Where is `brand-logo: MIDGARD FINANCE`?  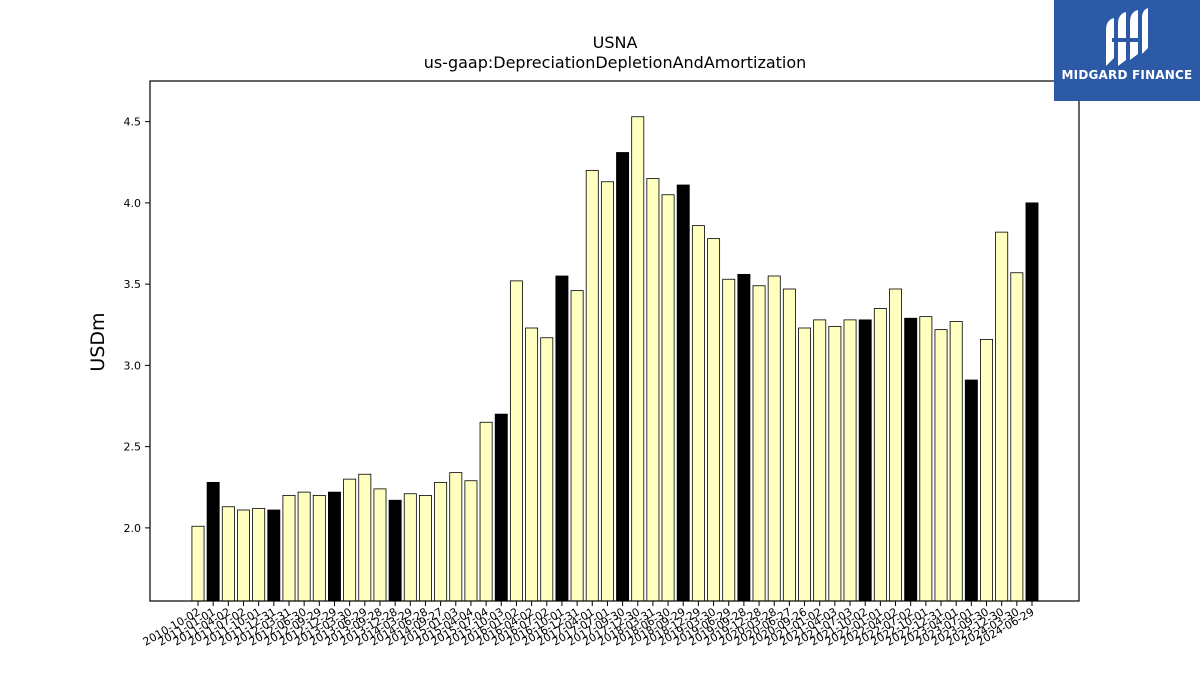
brand-logo: MIDGARD FINANCE is located at coordinates (1127, 50).